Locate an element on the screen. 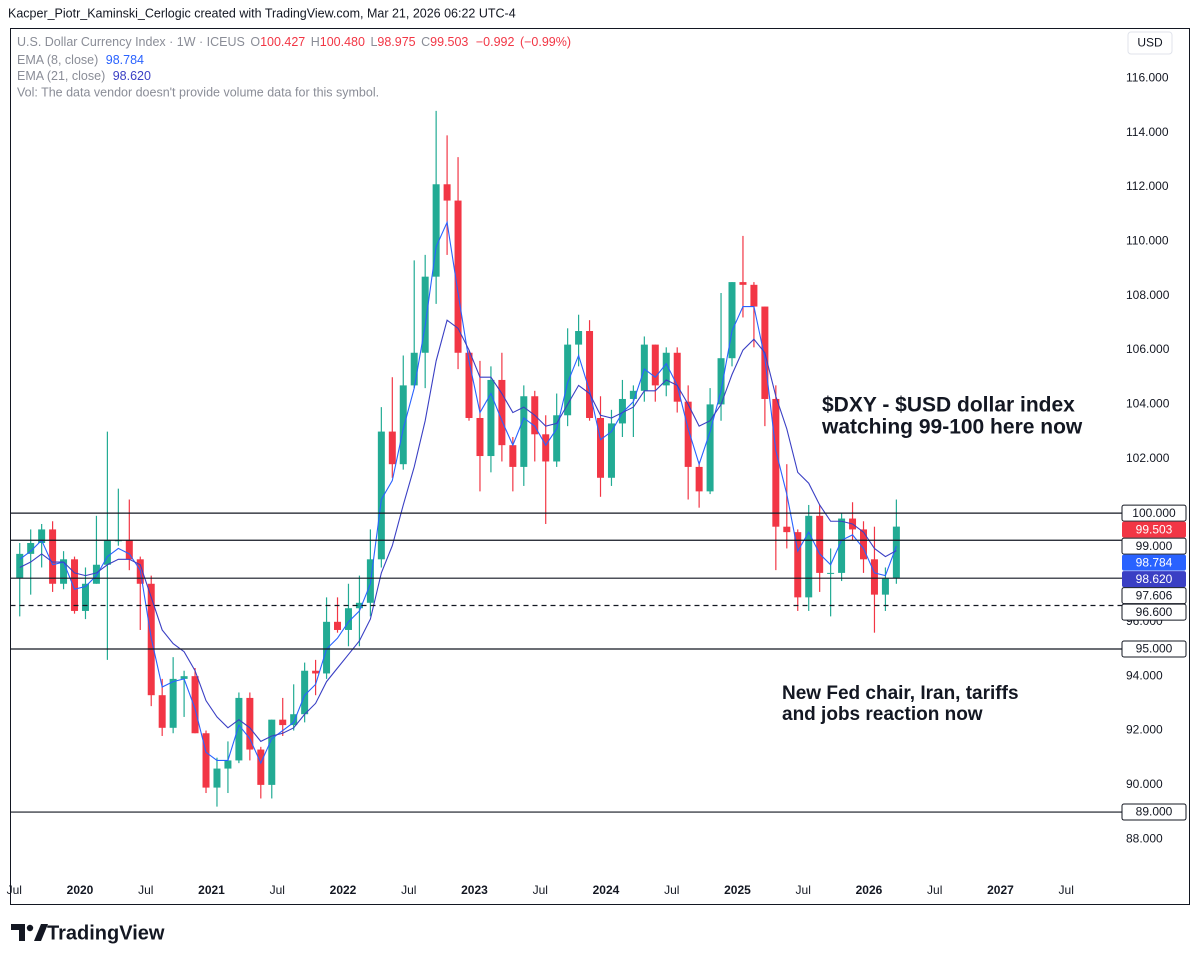  price-badge-label: 96.600 is located at coordinates (1154, 612).